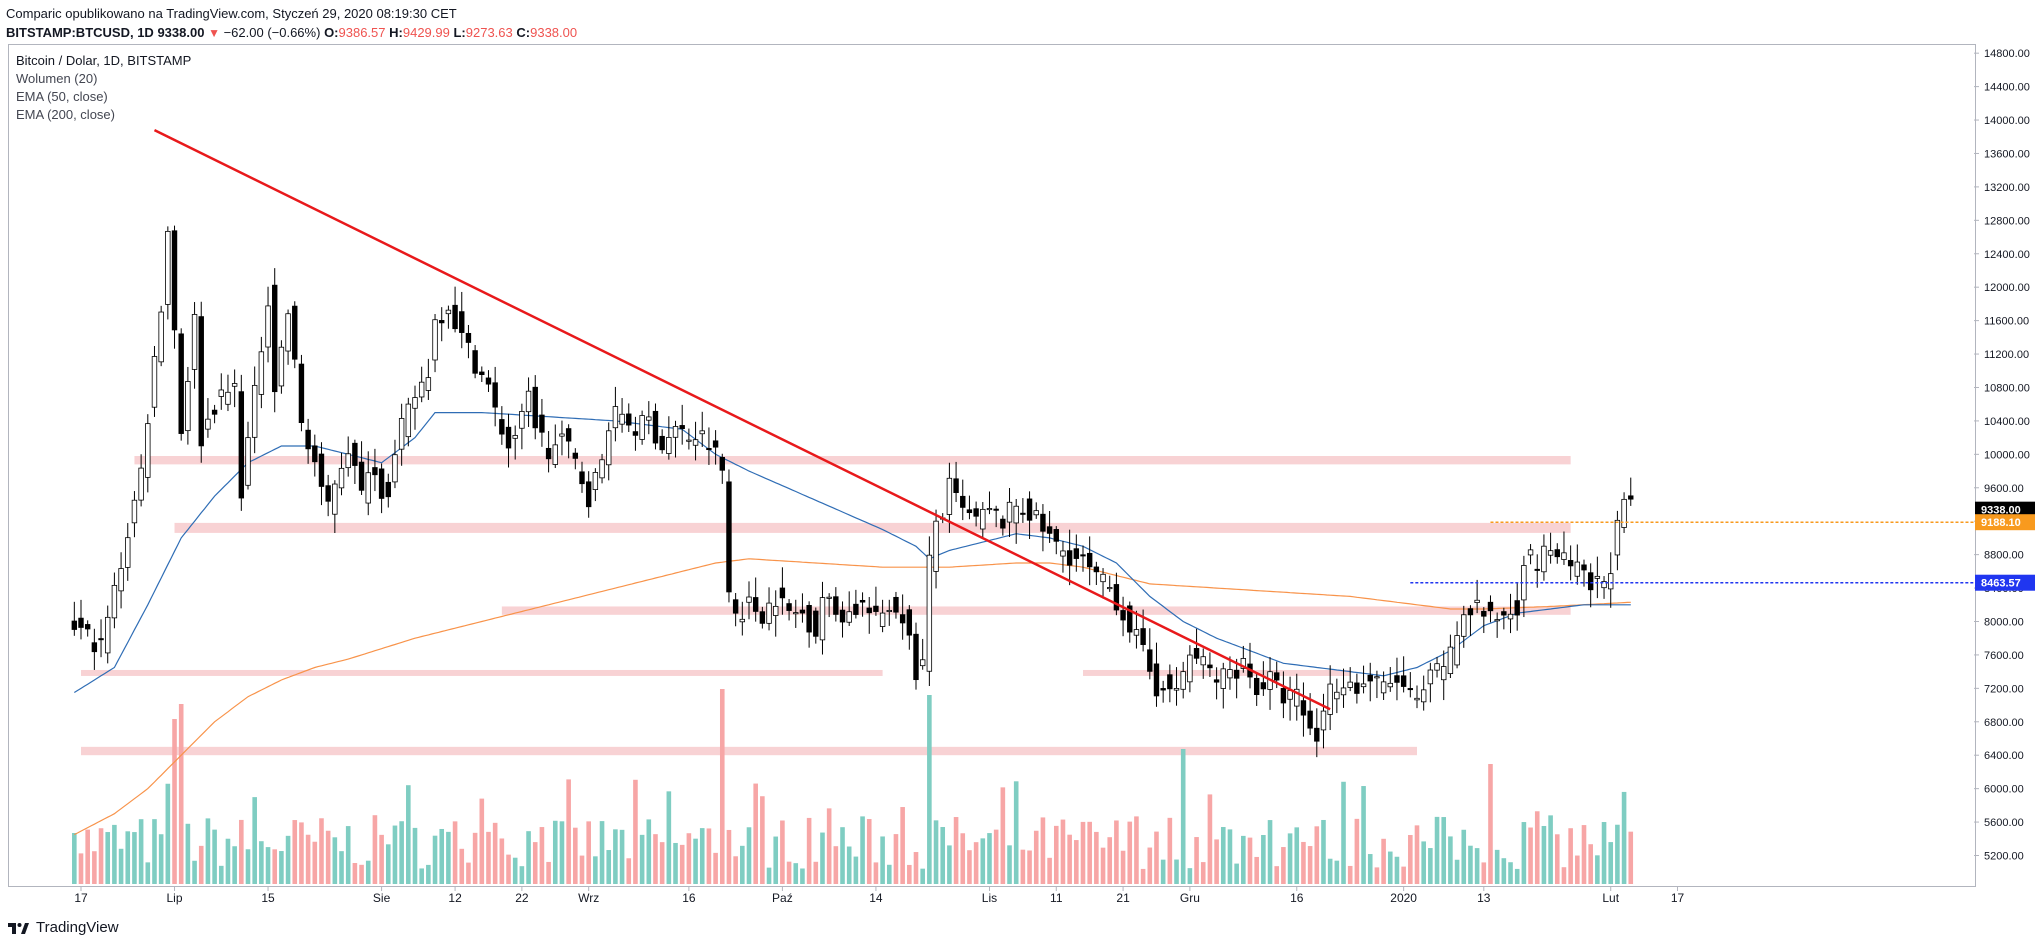 Image resolution: width=2041 pixels, height=948 pixels. What do you see at coordinates (1678, 898) in the screenshot?
I see `x-tick-label: 17` at bounding box center [1678, 898].